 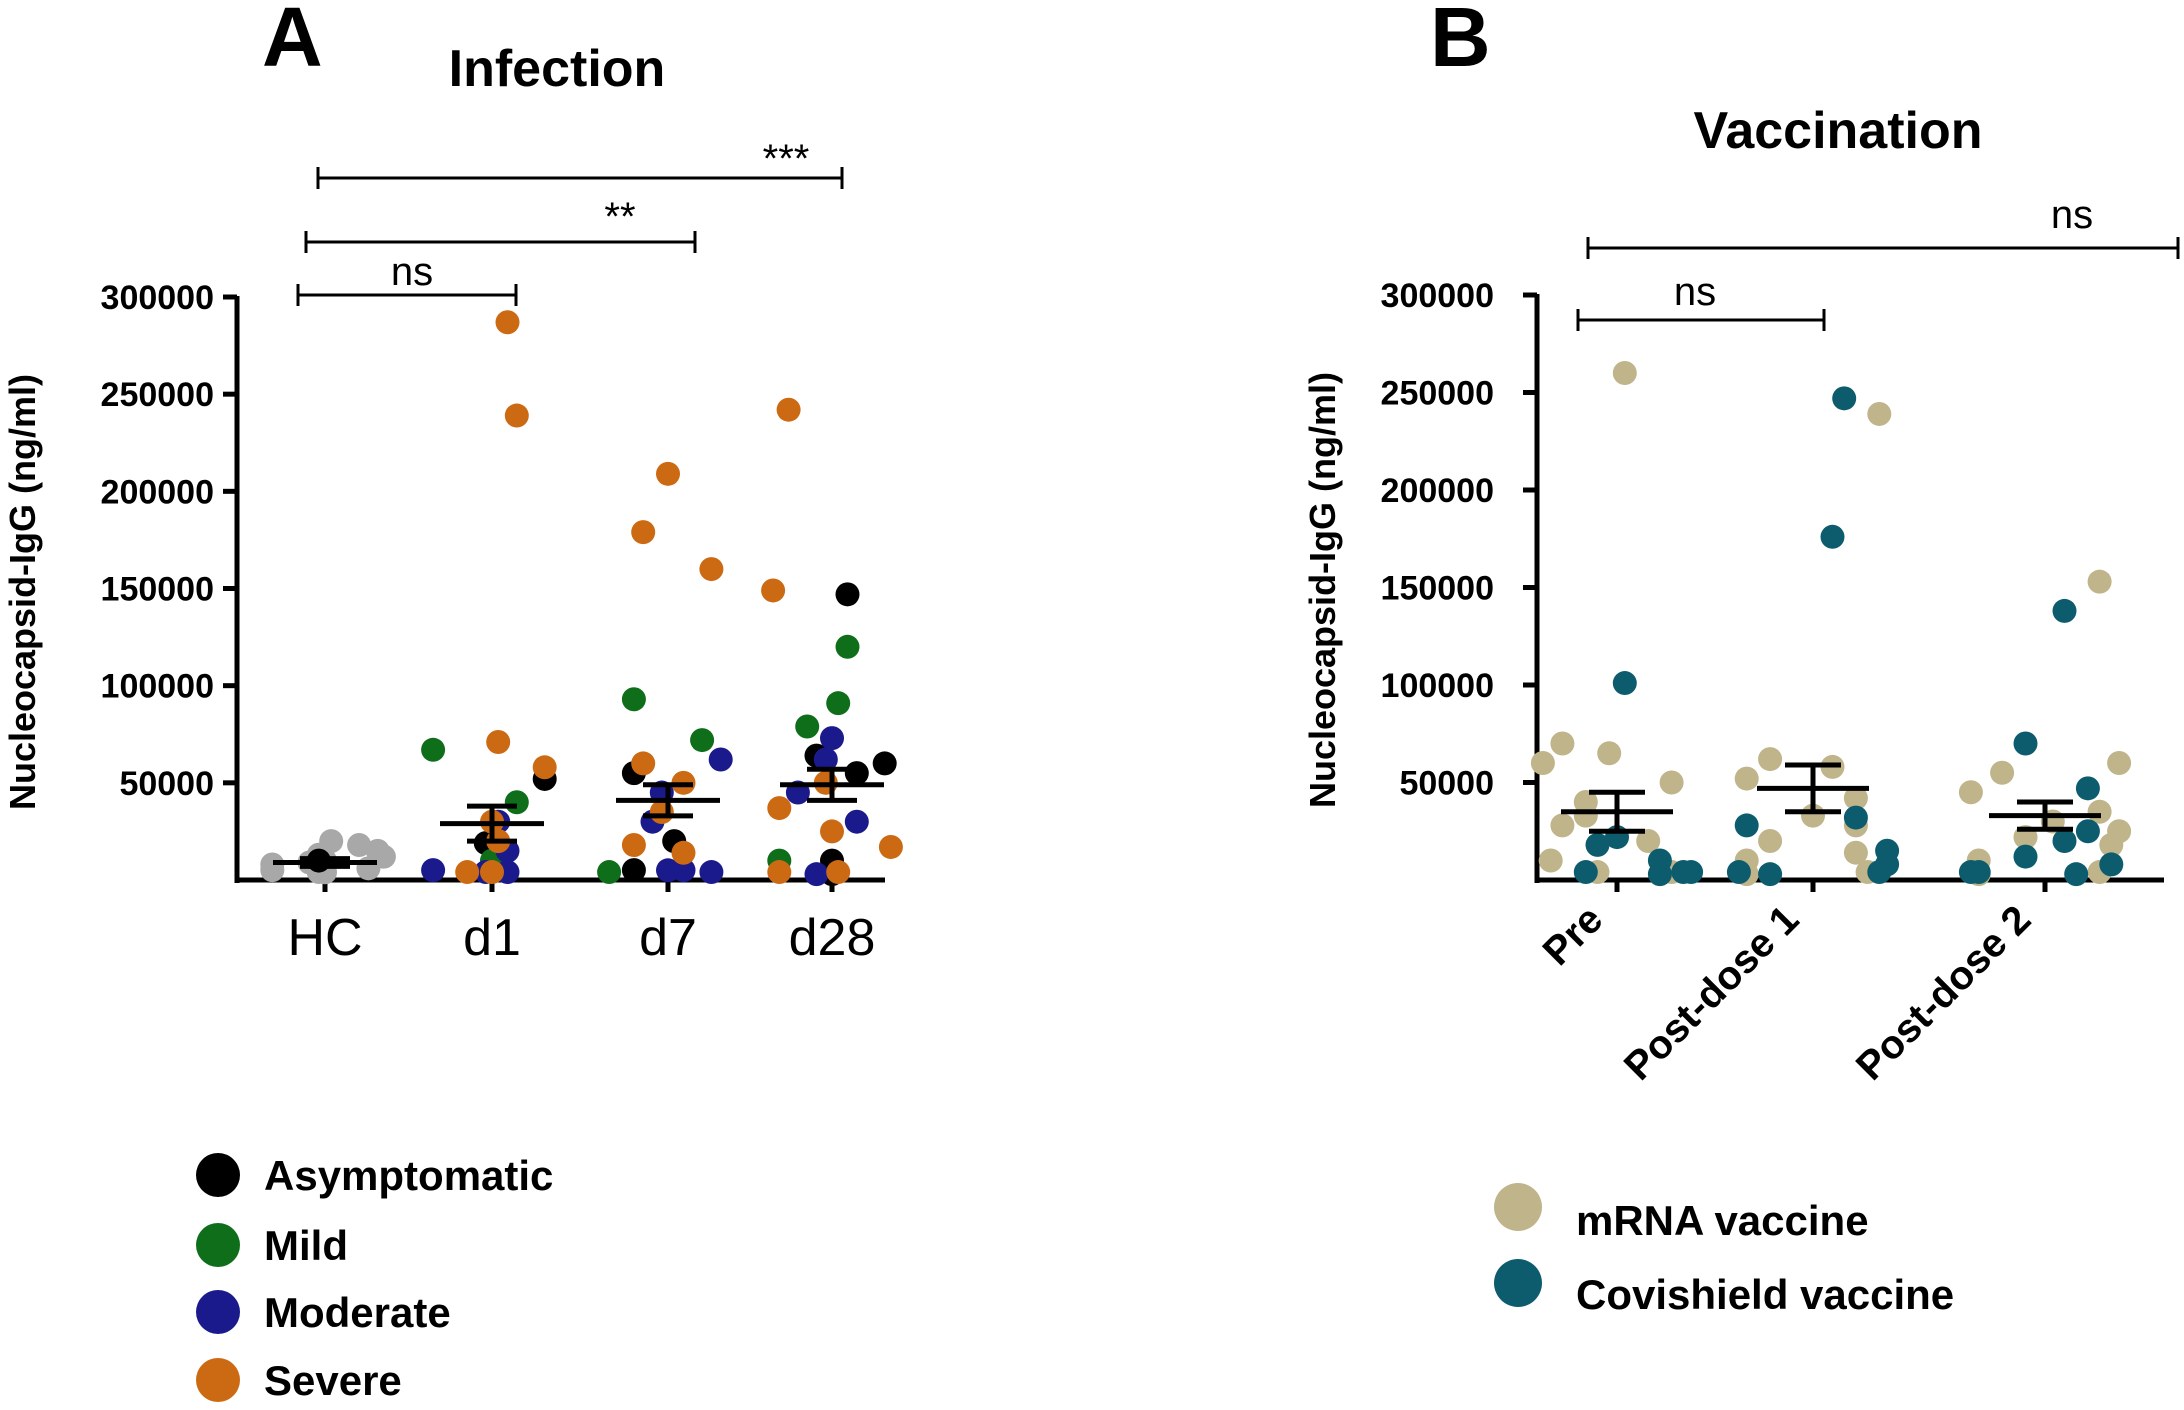 I want to click on panel-b-ytick-label: 150000, so click(x=1437, y=589).